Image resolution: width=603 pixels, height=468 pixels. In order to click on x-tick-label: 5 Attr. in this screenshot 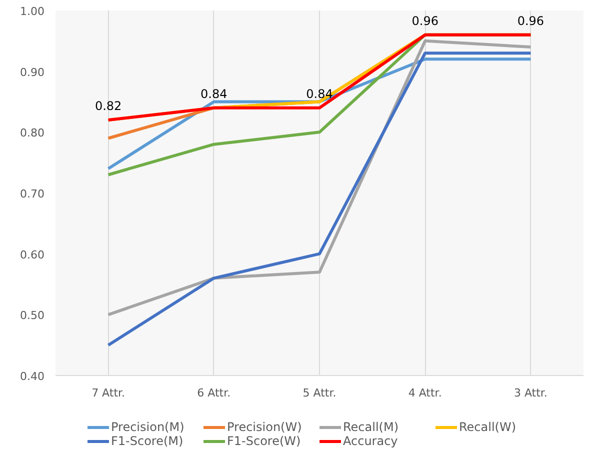, I will do `click(319, 393)`.